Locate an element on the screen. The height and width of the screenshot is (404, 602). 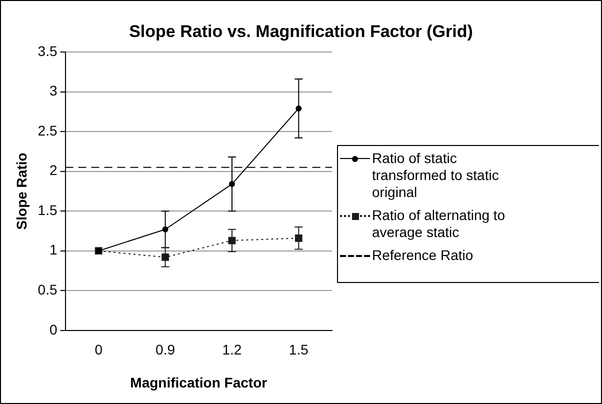
y-tick-label: 2 is located at coordinates (53, 170).